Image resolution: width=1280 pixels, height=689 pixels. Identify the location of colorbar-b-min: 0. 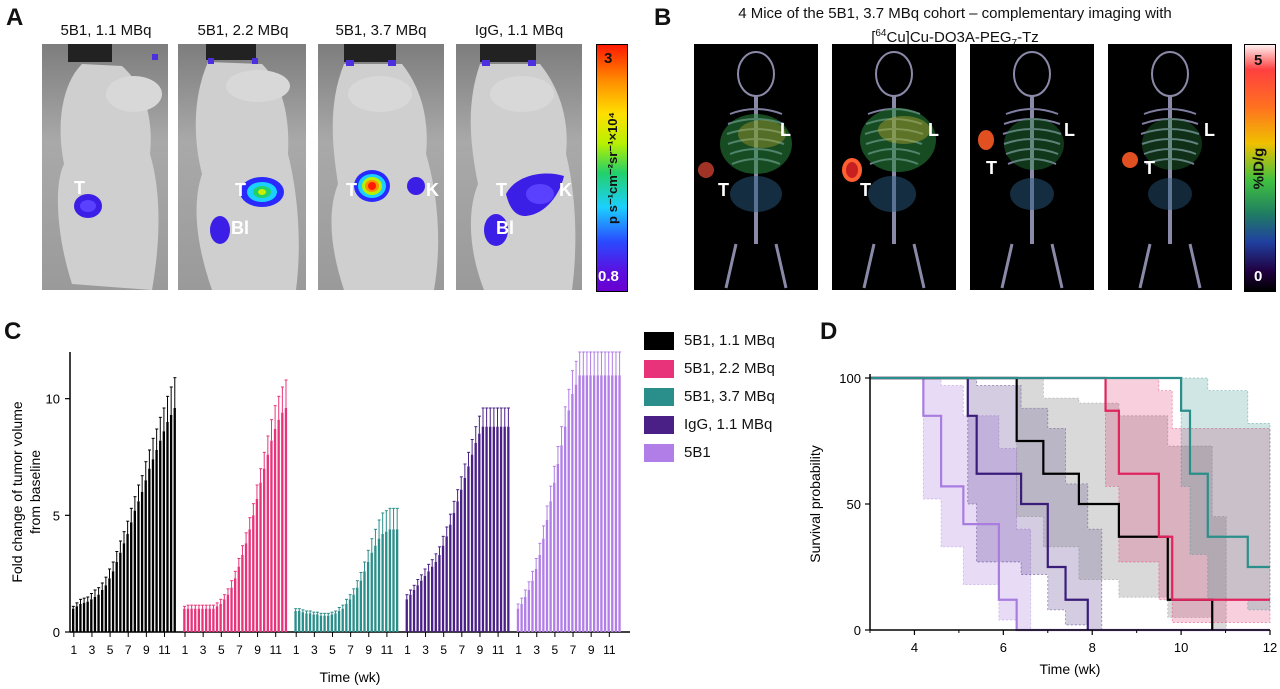
(1258, 276).